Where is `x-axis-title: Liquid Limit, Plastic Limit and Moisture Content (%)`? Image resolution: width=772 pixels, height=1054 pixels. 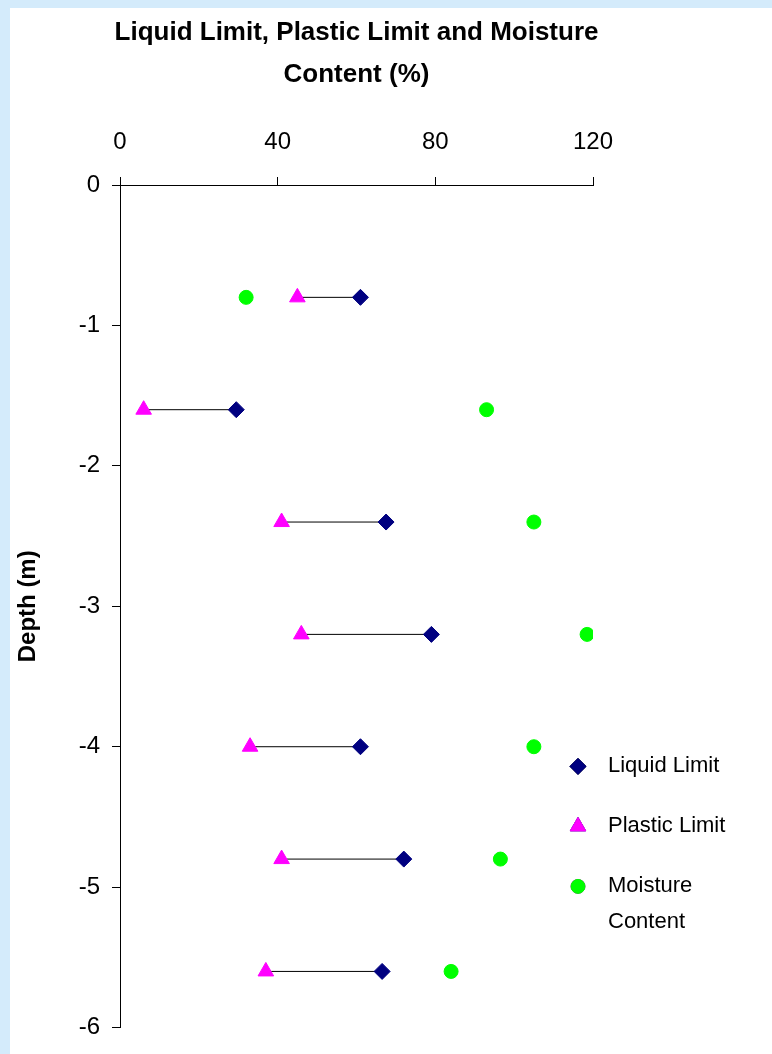
x-axis-title: Liquid Limit, Plastic Limit and Moisture Content (%) is located at coordinates (356, 52).